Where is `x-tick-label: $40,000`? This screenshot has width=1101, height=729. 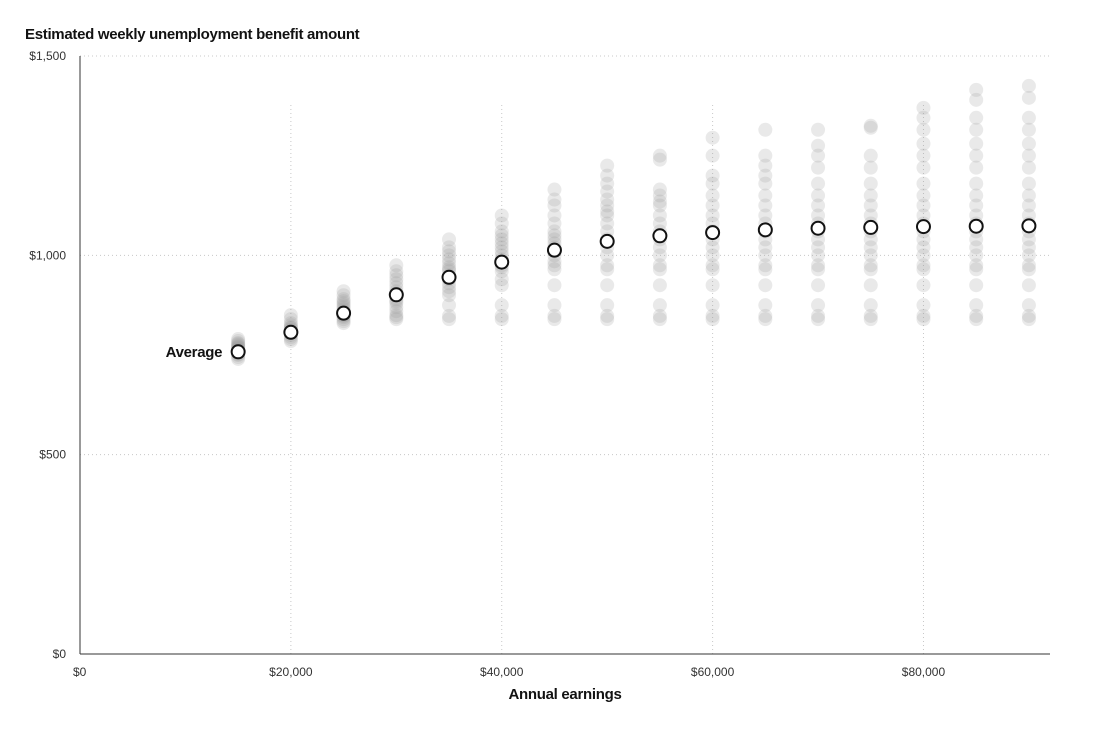
x-tick-label: $40,000 is located at coordinates (502, 672).